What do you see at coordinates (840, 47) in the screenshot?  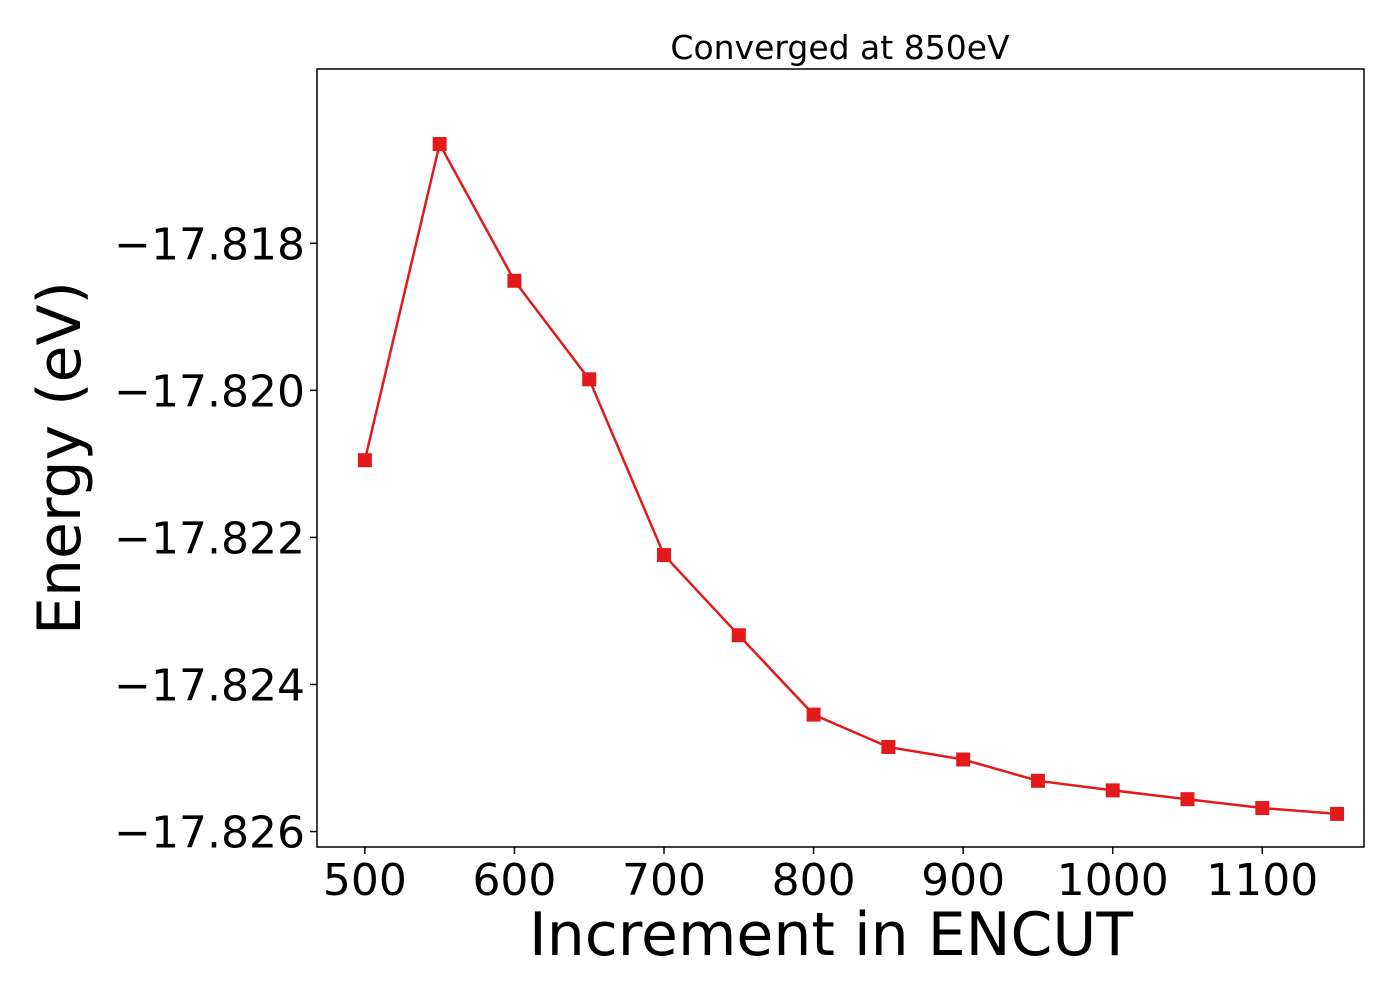 I see `chart-title: Converged at 850eV` at bounding box center [840, 47].